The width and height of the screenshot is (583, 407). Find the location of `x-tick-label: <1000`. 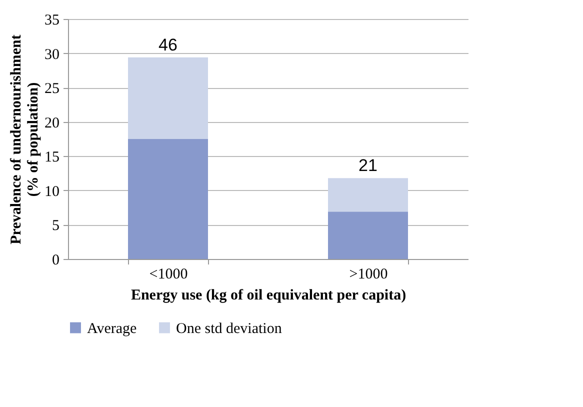

x-tick-label: <1000 is located at coordinates (168, 274).